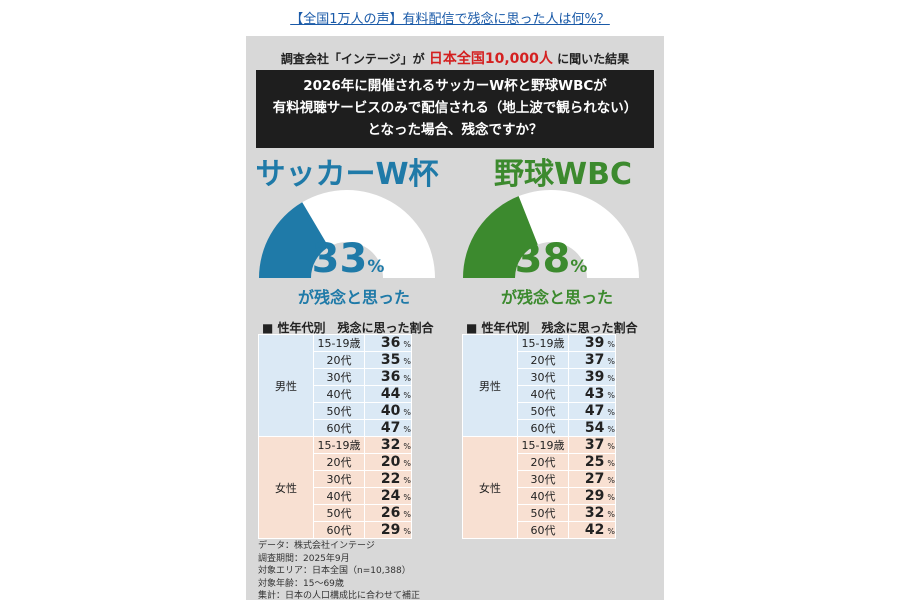 The height and width of the screenshot is (603, 900). I want to click on rate-value: 25, so click(594, 462).